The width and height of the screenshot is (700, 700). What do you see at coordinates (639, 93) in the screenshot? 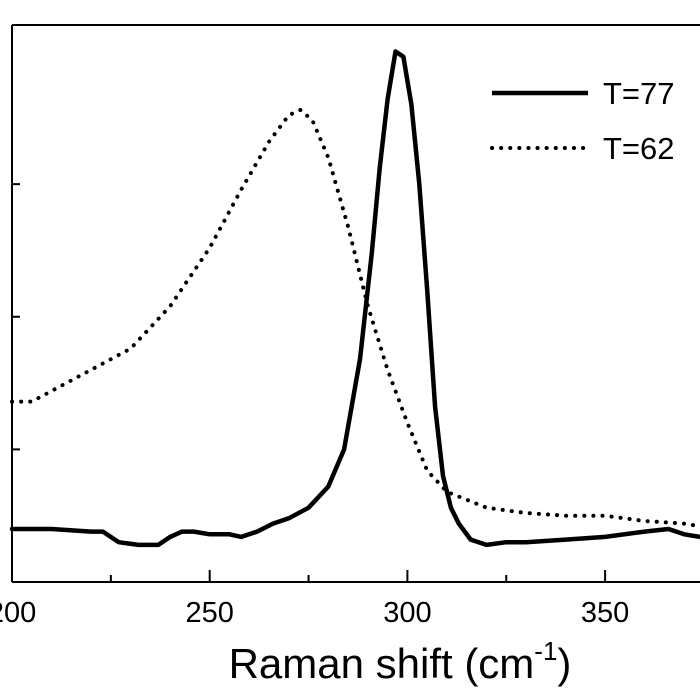
I see `legend-label-1: T=77` at bounding box center [639, 93].